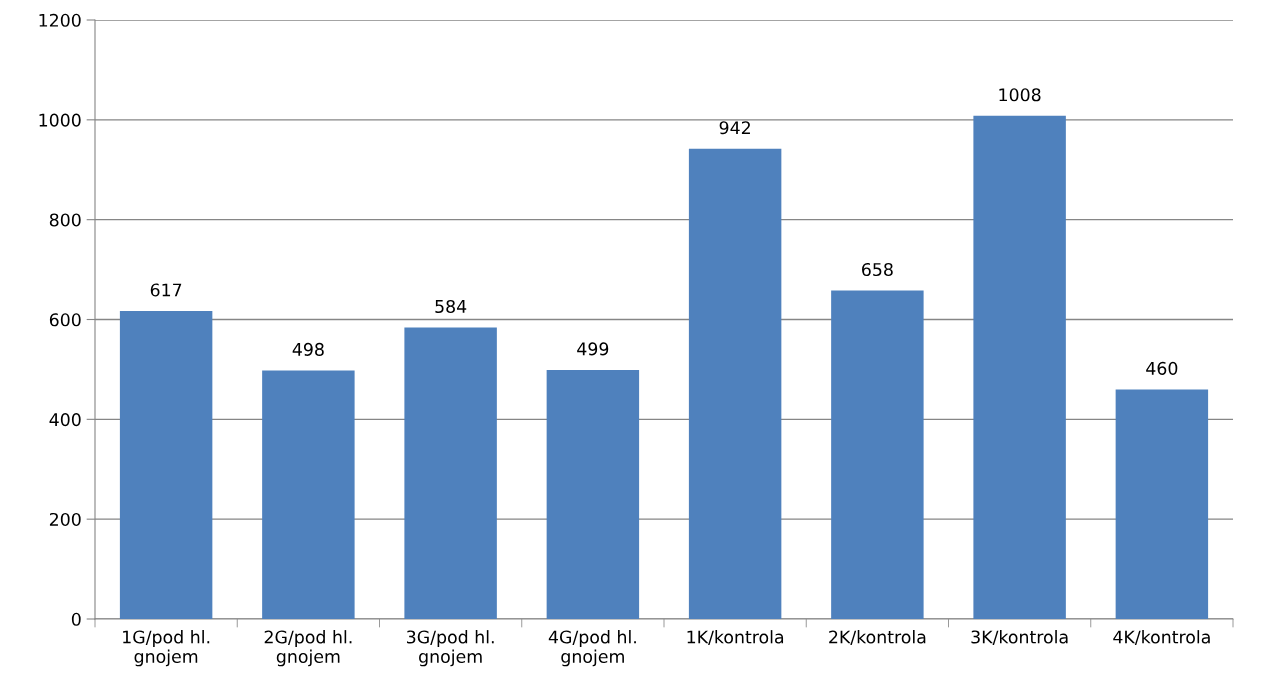 This screenshot has height=700, width=1278. What do you see at coordinates (166, 648) in the screenshot?
I see `x-tick-label: 1G/pod hl. gnojem` at bounding box center [166, 648].